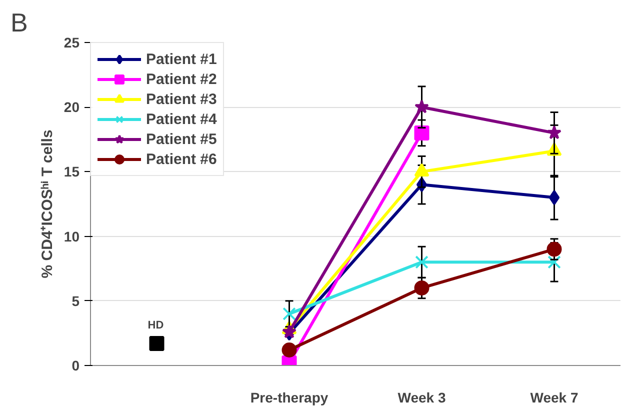  I want to click on x-tick-label: Week 3, so click(422, 398).